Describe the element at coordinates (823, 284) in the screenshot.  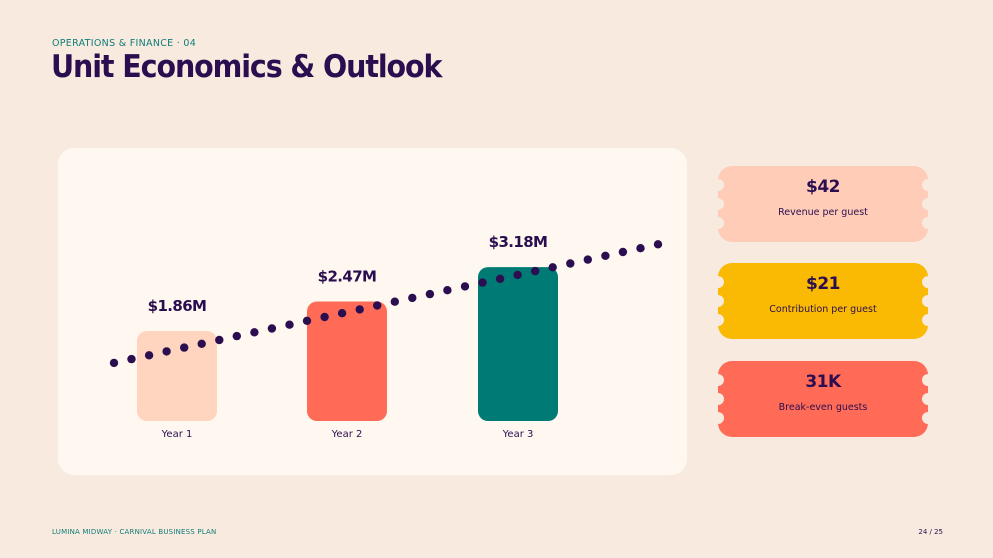
I see `kpi-value: $21` at that location.